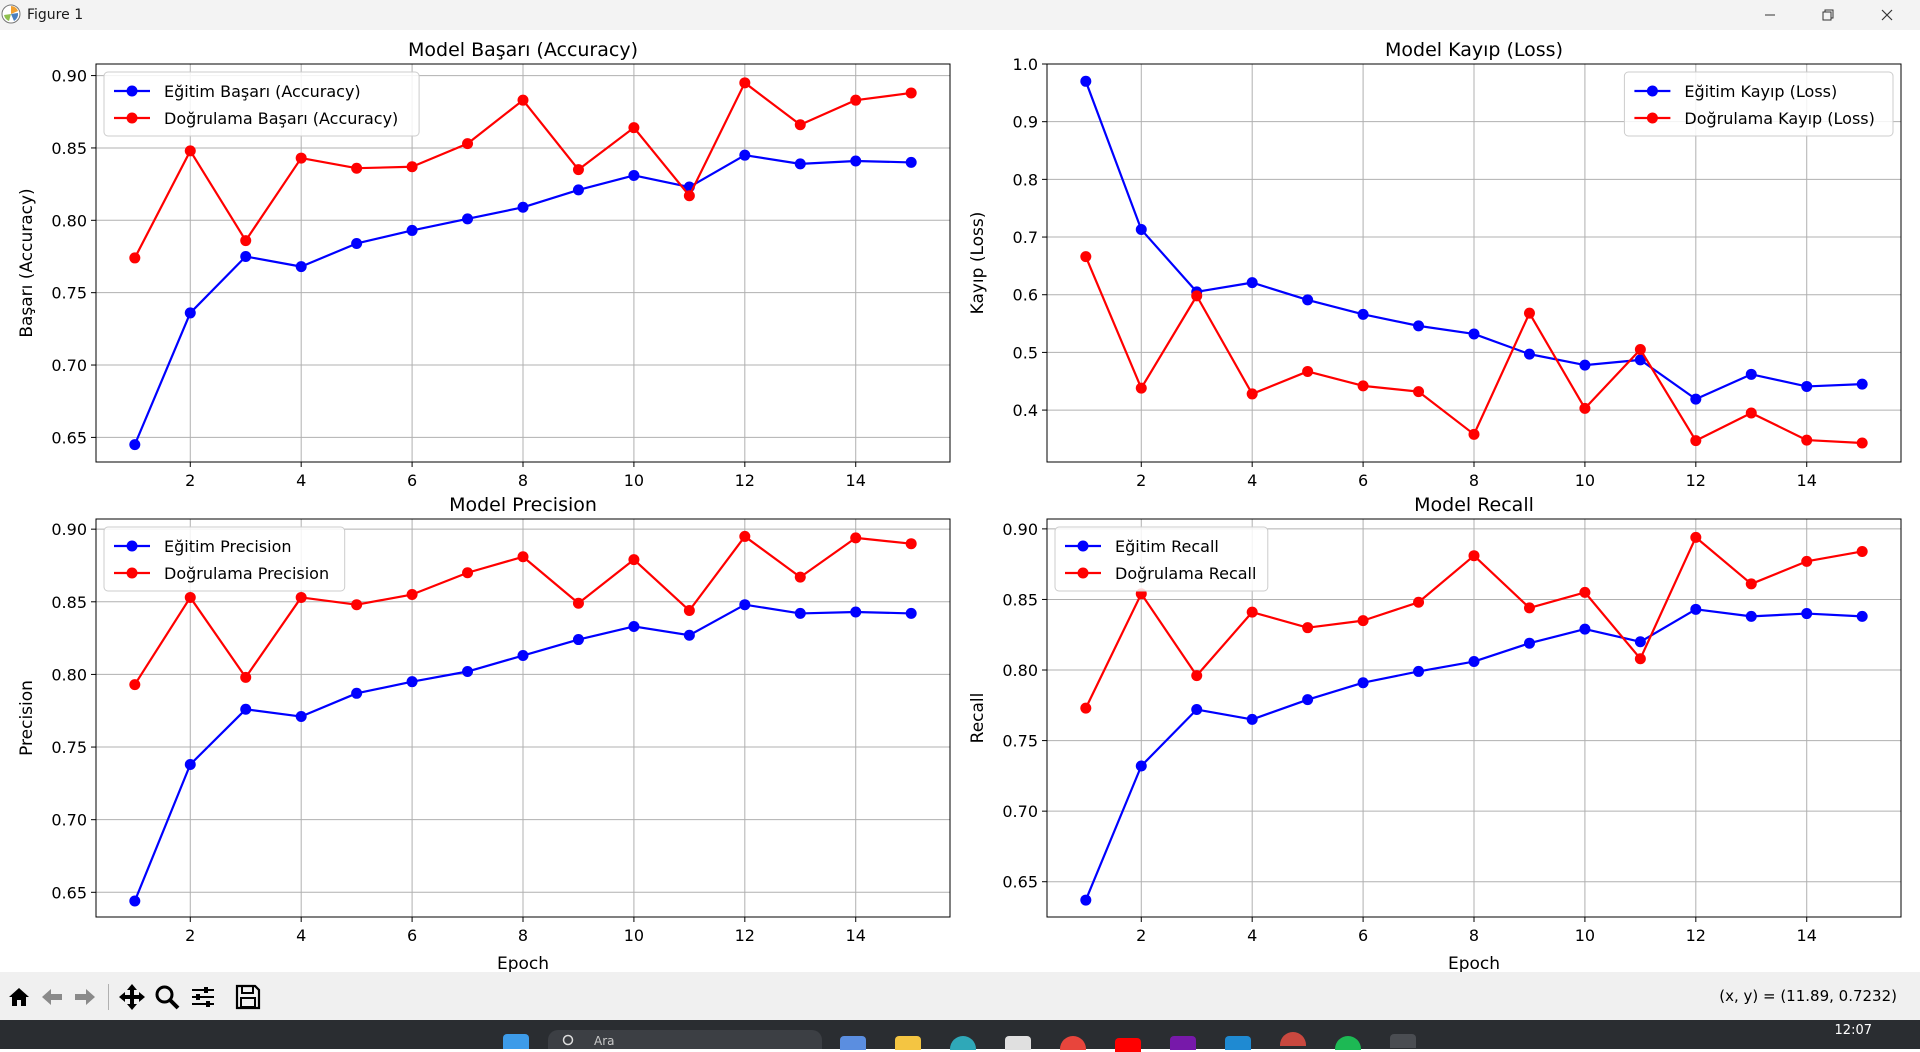 This screenshot has height=1052, width=1920. I want to click on close-button, so click(1887, 15).